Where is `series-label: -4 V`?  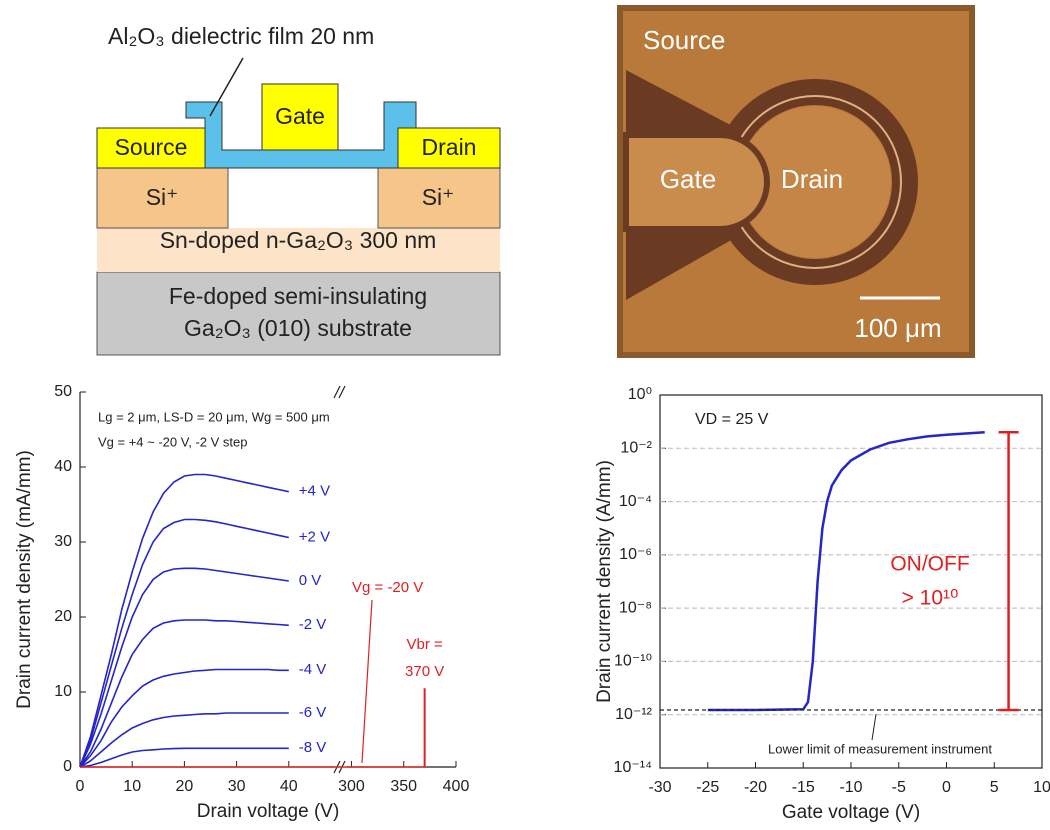
series-label: -4 V is located at coordinates (313, 669).